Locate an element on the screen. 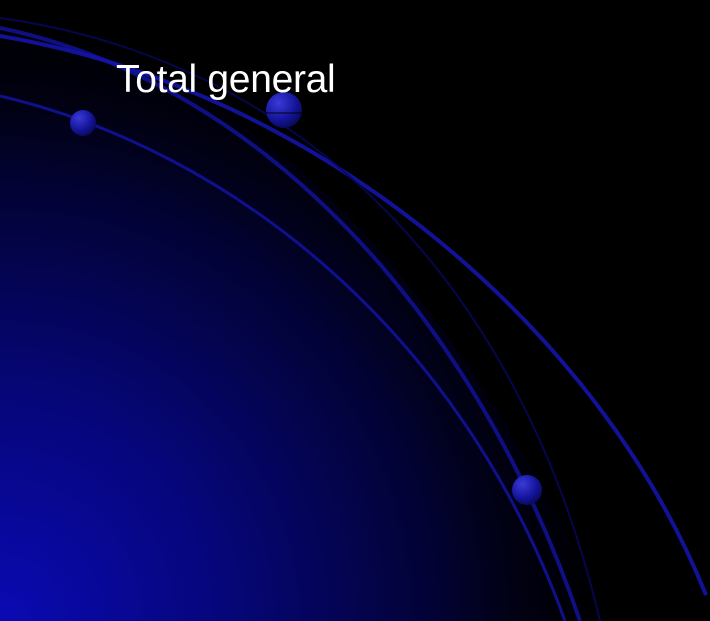  orbit-sphere-left is located at coordinates (83, 123).